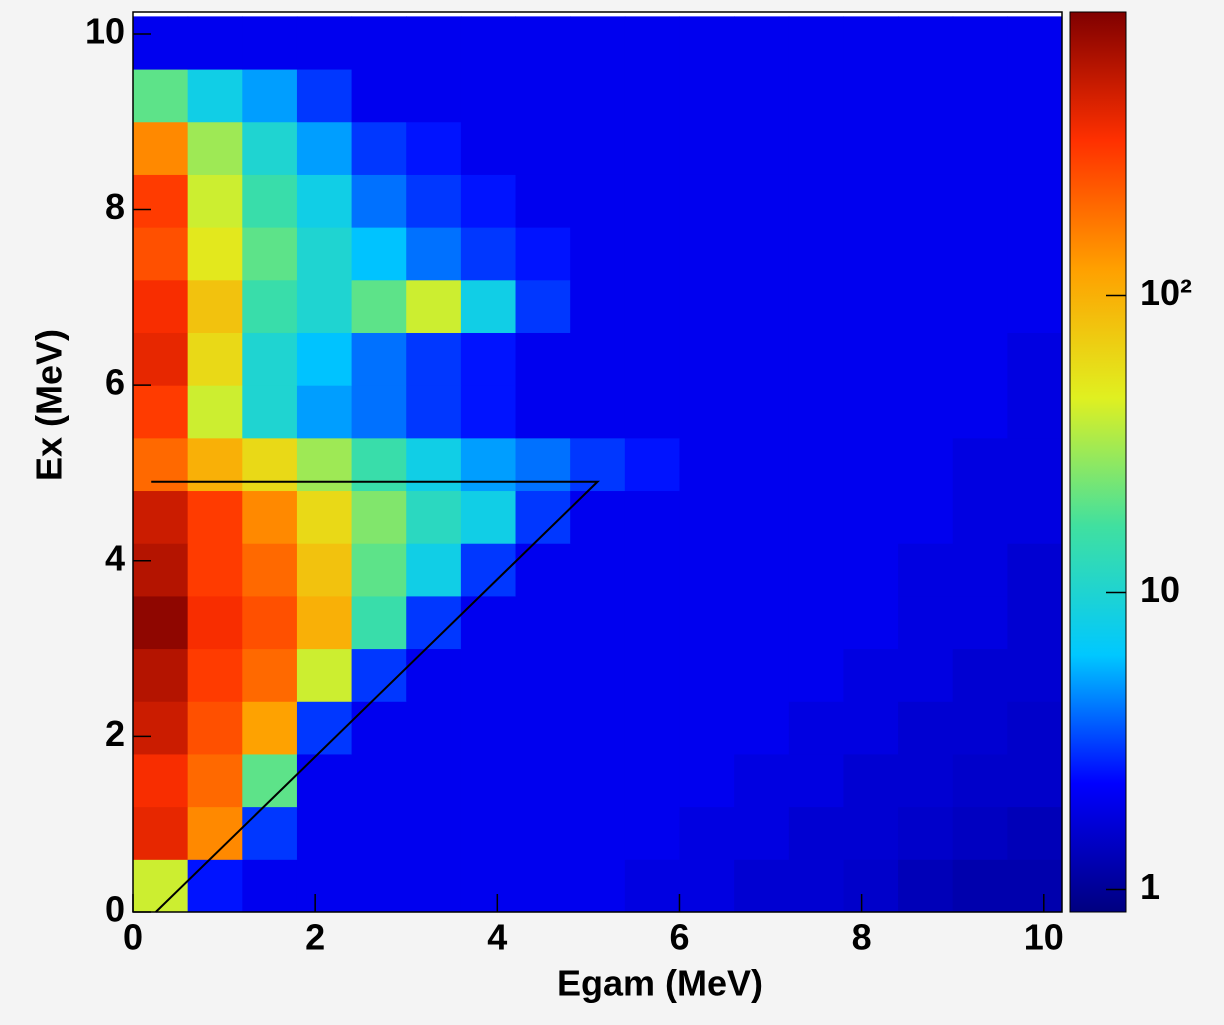 The width and height of the screenshot is (1224, 1025). Describe the element at coordinates (115, 382) in the screenshot. I see `y-tick-label: 6` at that location.